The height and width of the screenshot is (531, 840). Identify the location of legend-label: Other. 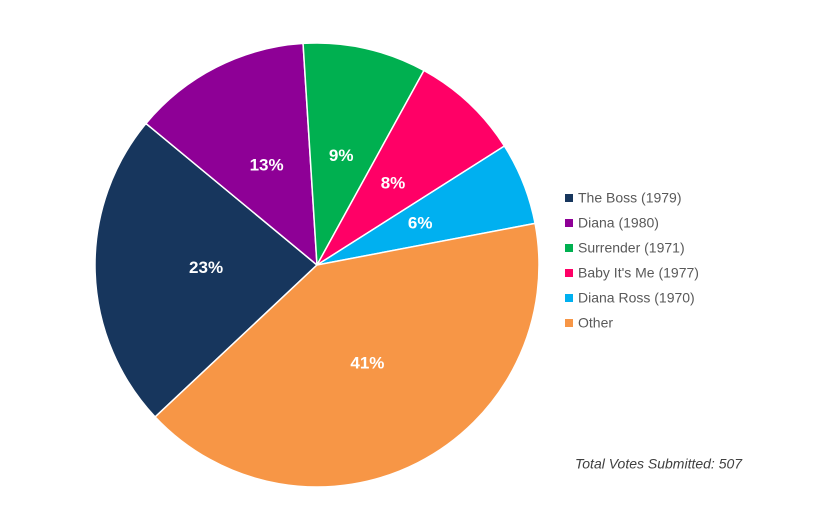
(595, 323).